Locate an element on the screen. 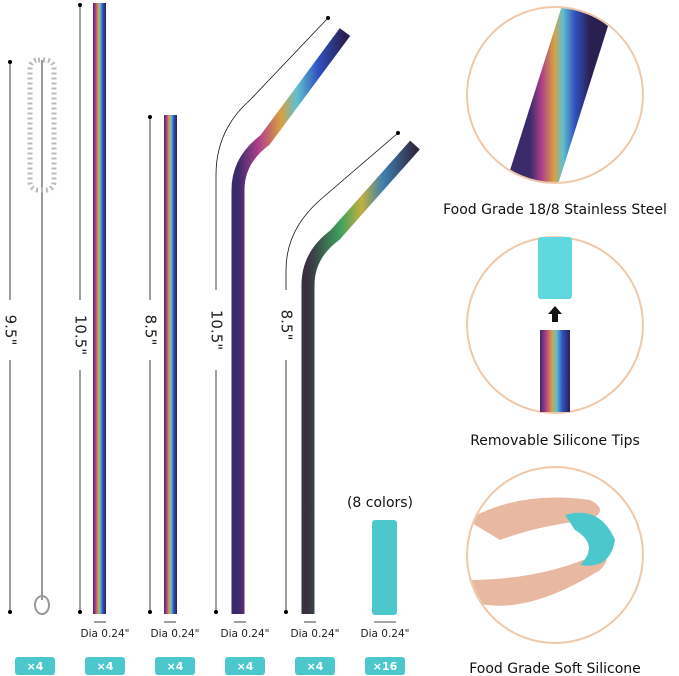 Image resolution: width=679 pixels, height=676 pixels. feature-tips is located at coordinates (555, 325).